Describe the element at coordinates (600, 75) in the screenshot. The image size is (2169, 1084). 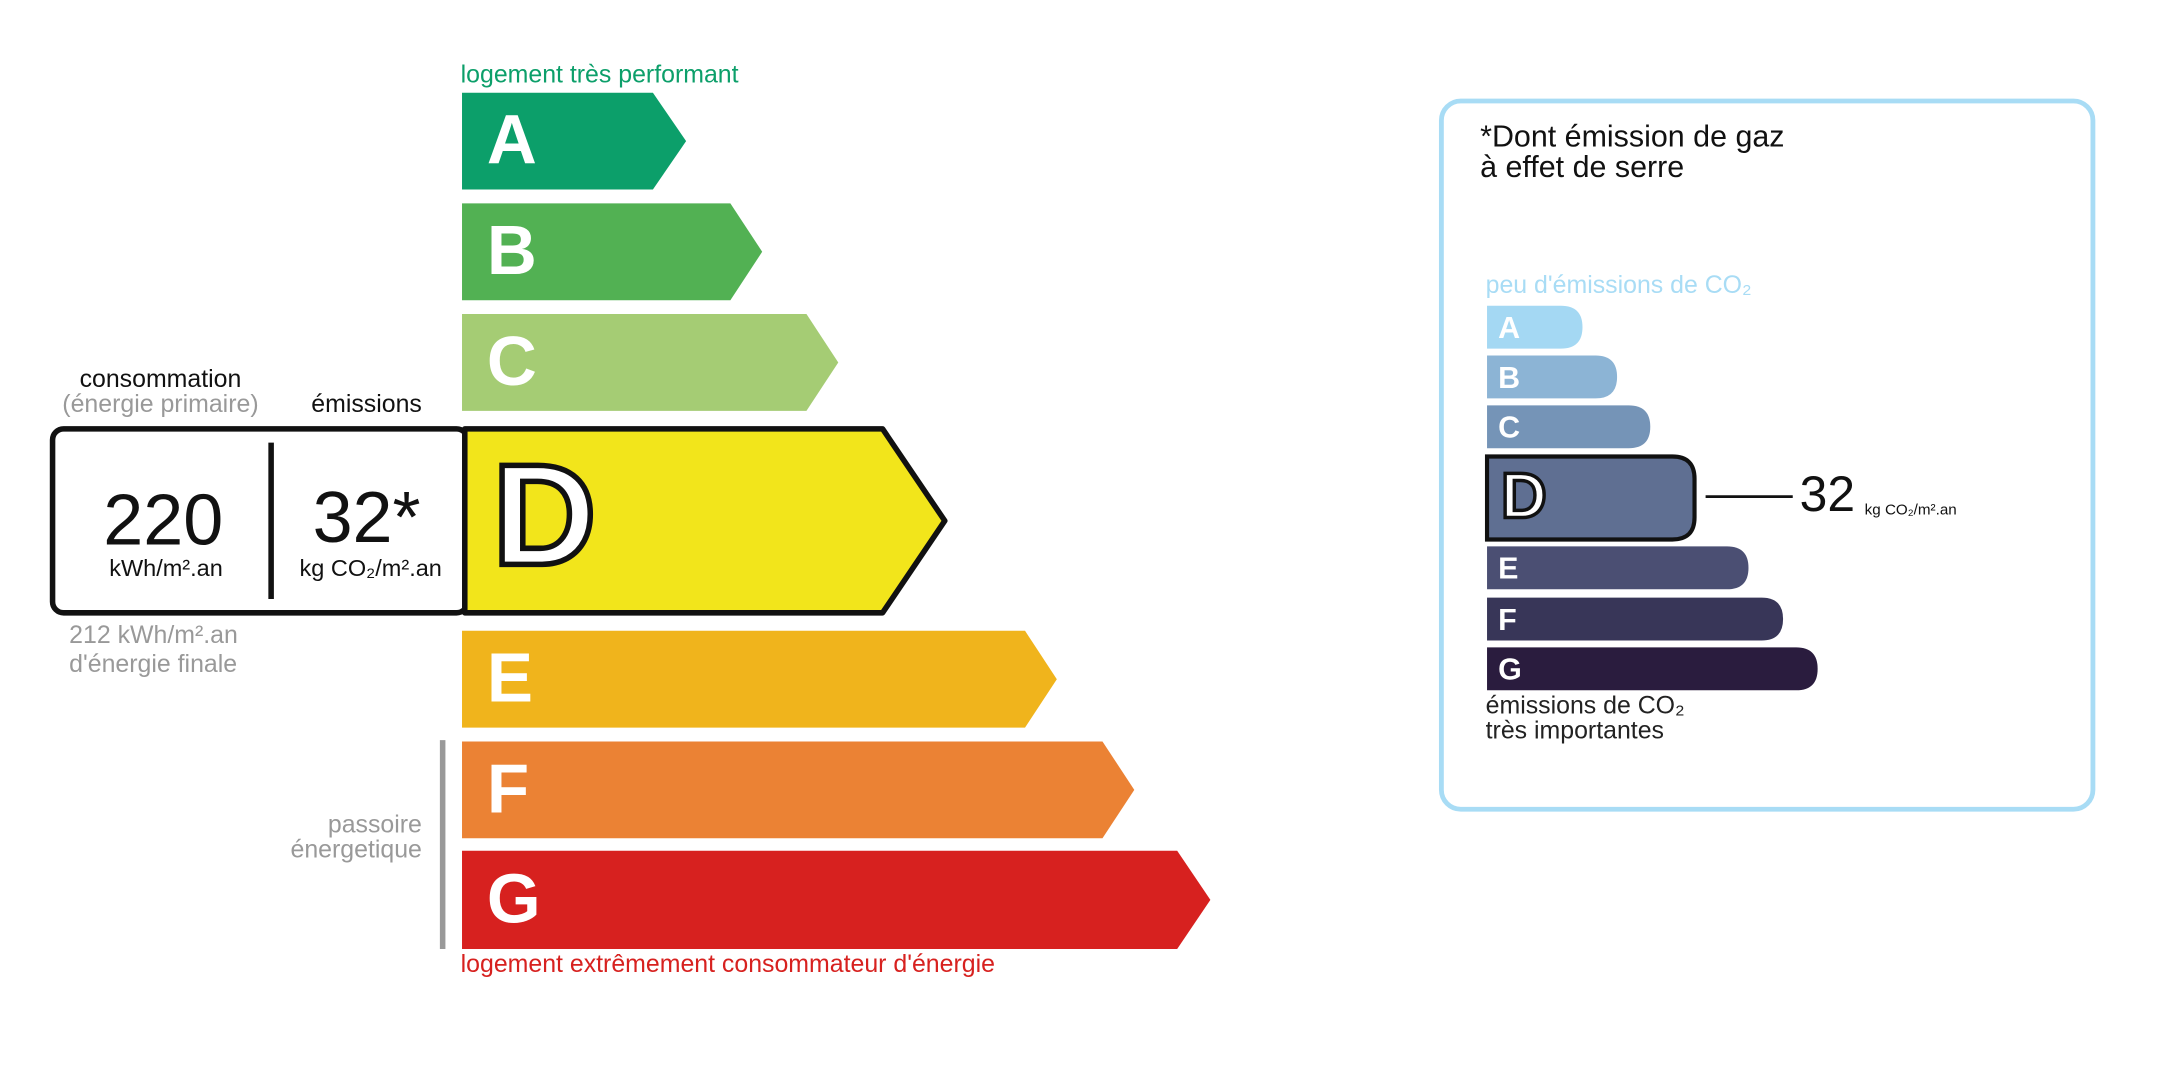
I see `top-label: logement très performant` at that location.